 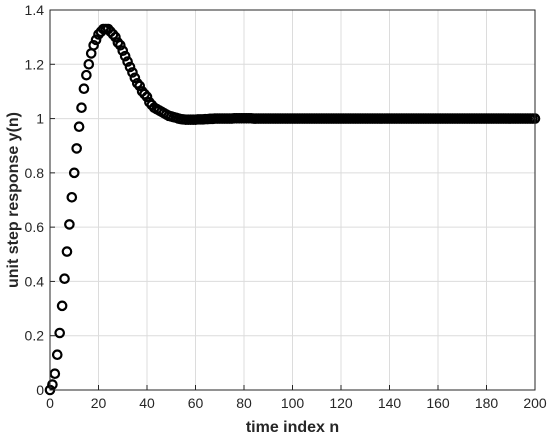 I want to click on x-tick-label: 40, so click(x=147, y=403).